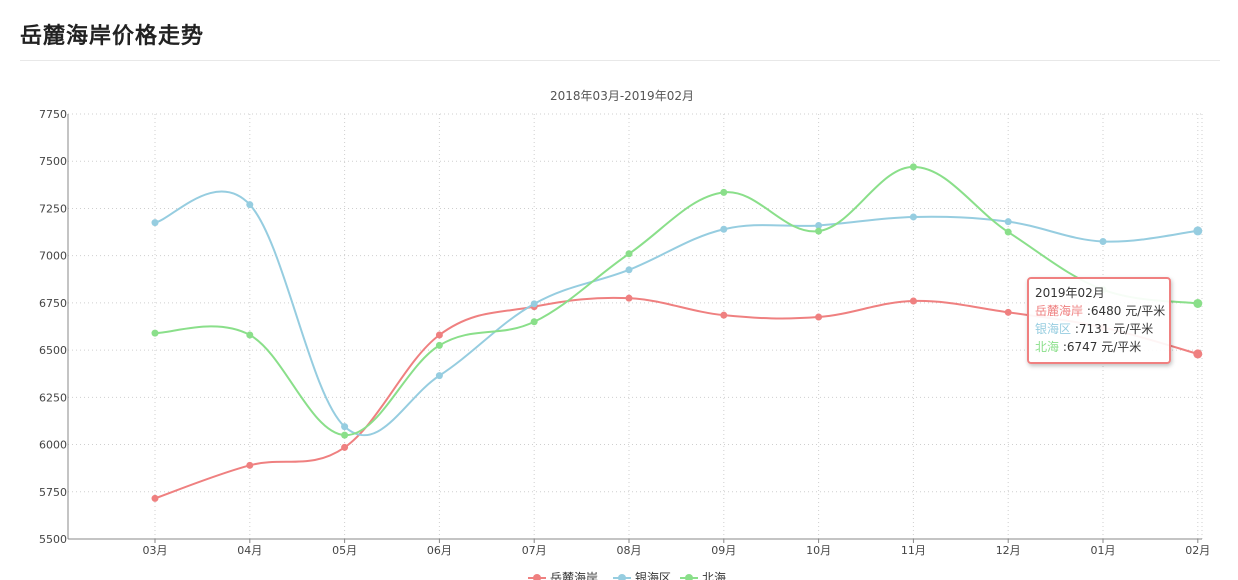 This screenshot has width=1238, height=580. I want to click on x-tick-label: 05月, so click(344, 550).